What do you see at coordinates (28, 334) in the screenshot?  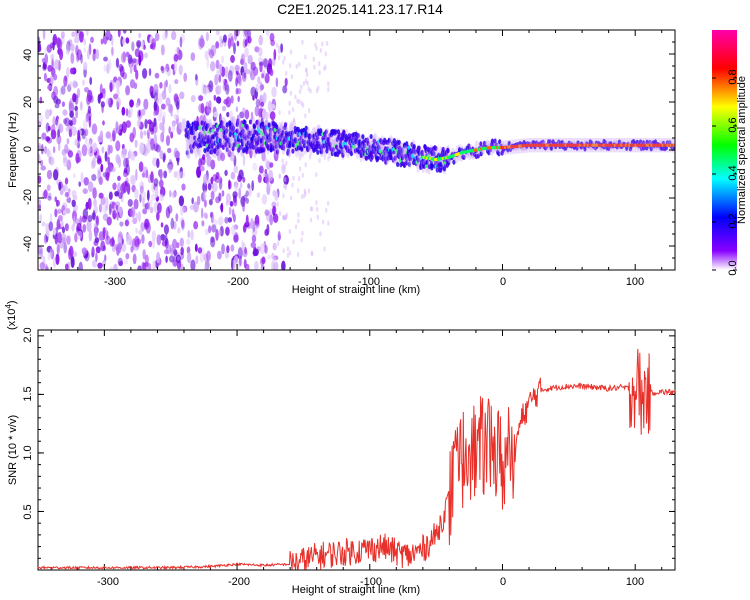 I see `snr-ytick-label-2.0: 2.0` at bounding box center [28, 334].